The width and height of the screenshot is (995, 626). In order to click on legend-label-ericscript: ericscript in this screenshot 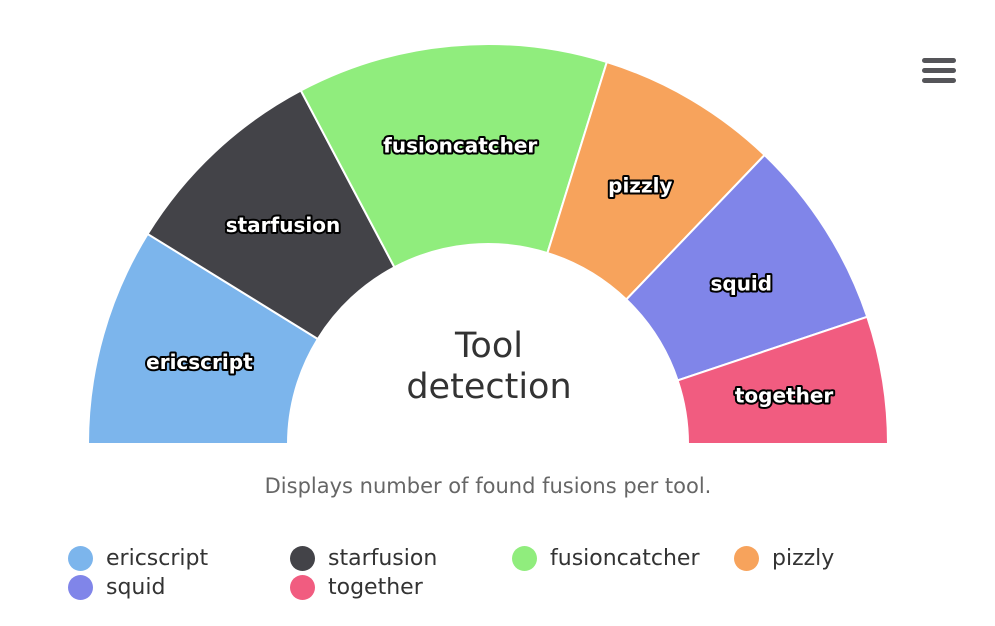, I will do `click(157, 558)`.